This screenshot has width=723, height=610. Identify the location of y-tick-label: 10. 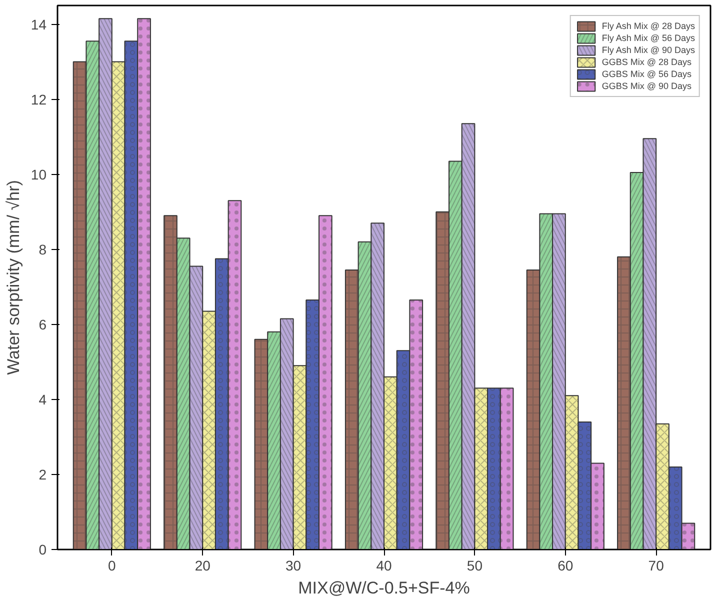
(38, 174).